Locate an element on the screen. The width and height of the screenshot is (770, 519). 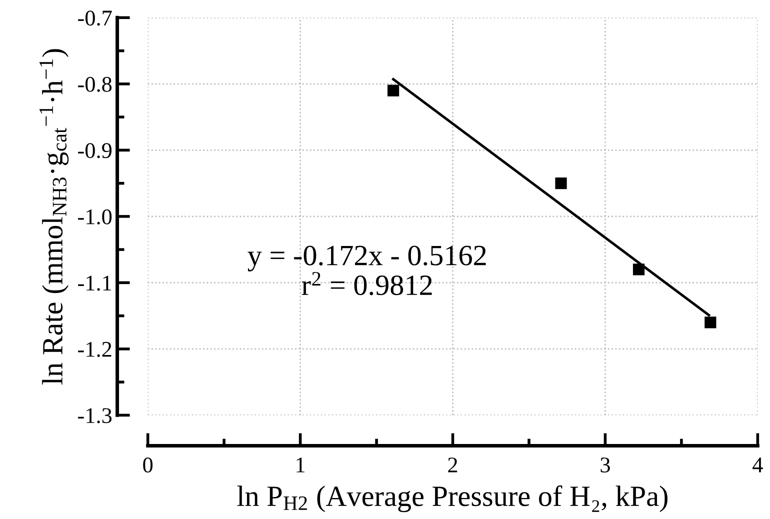
x-axis-title: ln P$_{H2}$ (Average Pressure of H₂, kPa) is located at coordinates (452, 498).